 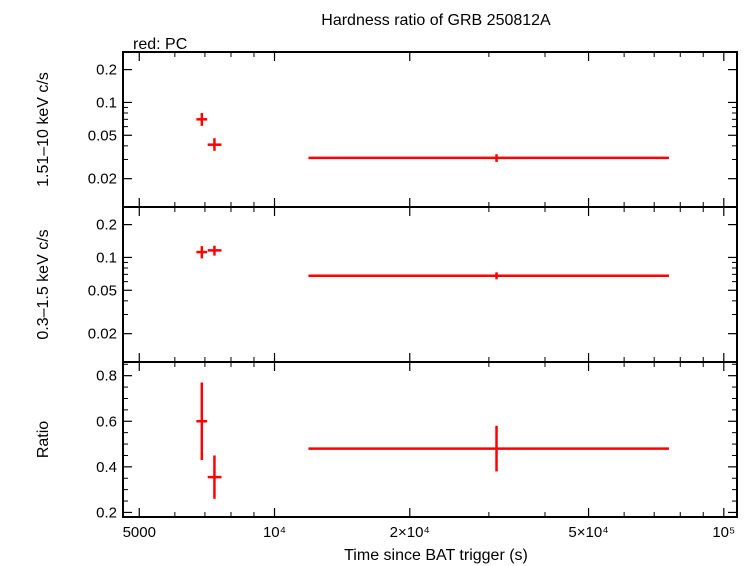 I want to click on x-axis-label: Time since BAT trigger (s), so click(x=436, y=555).